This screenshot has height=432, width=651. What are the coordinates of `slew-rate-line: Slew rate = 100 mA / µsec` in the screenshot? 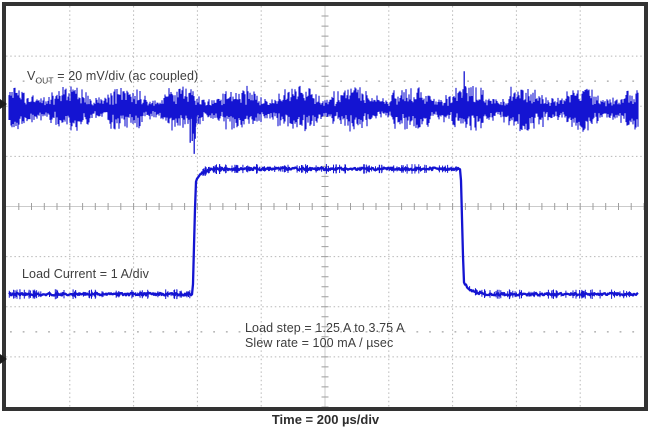 It's located at (319, 343).